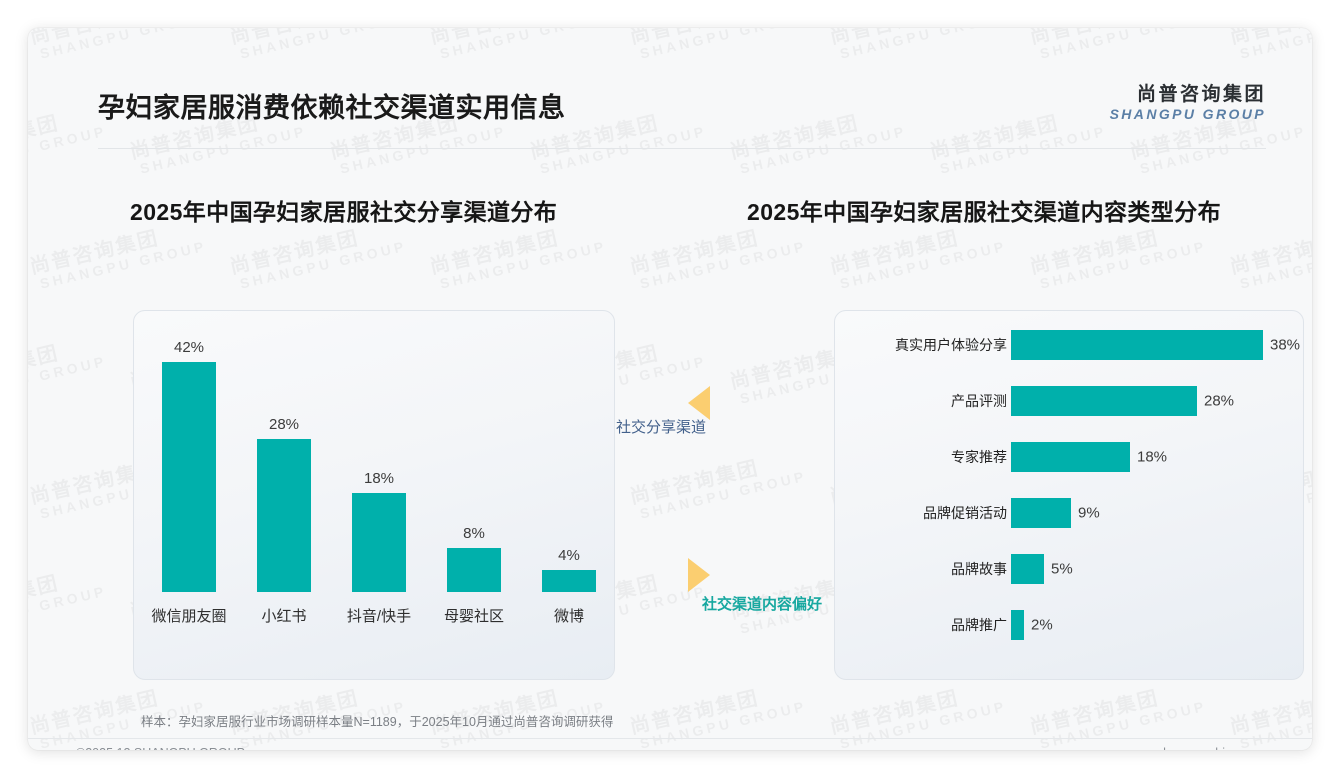  Describe the element at coordinates (965, 513) in the screenshot. I see `bar-category-label: 品牌促销活动` at that location.